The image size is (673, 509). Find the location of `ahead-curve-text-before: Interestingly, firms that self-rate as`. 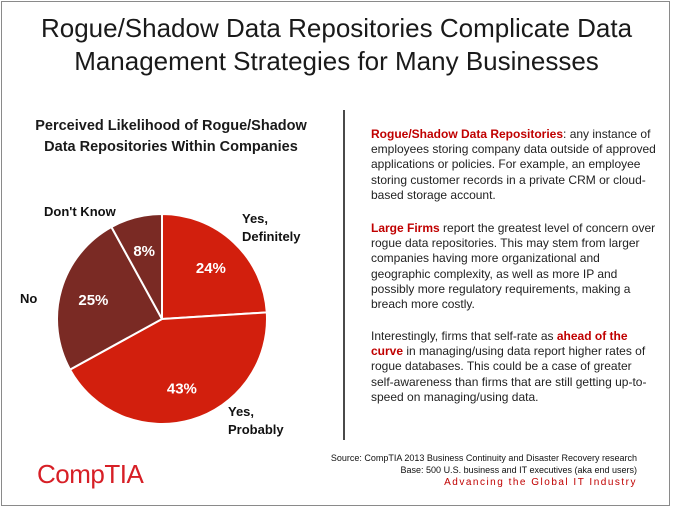

ahead-curve-text-before: Interestingly, firms that self-rate as is located at coordinates (464, 336).